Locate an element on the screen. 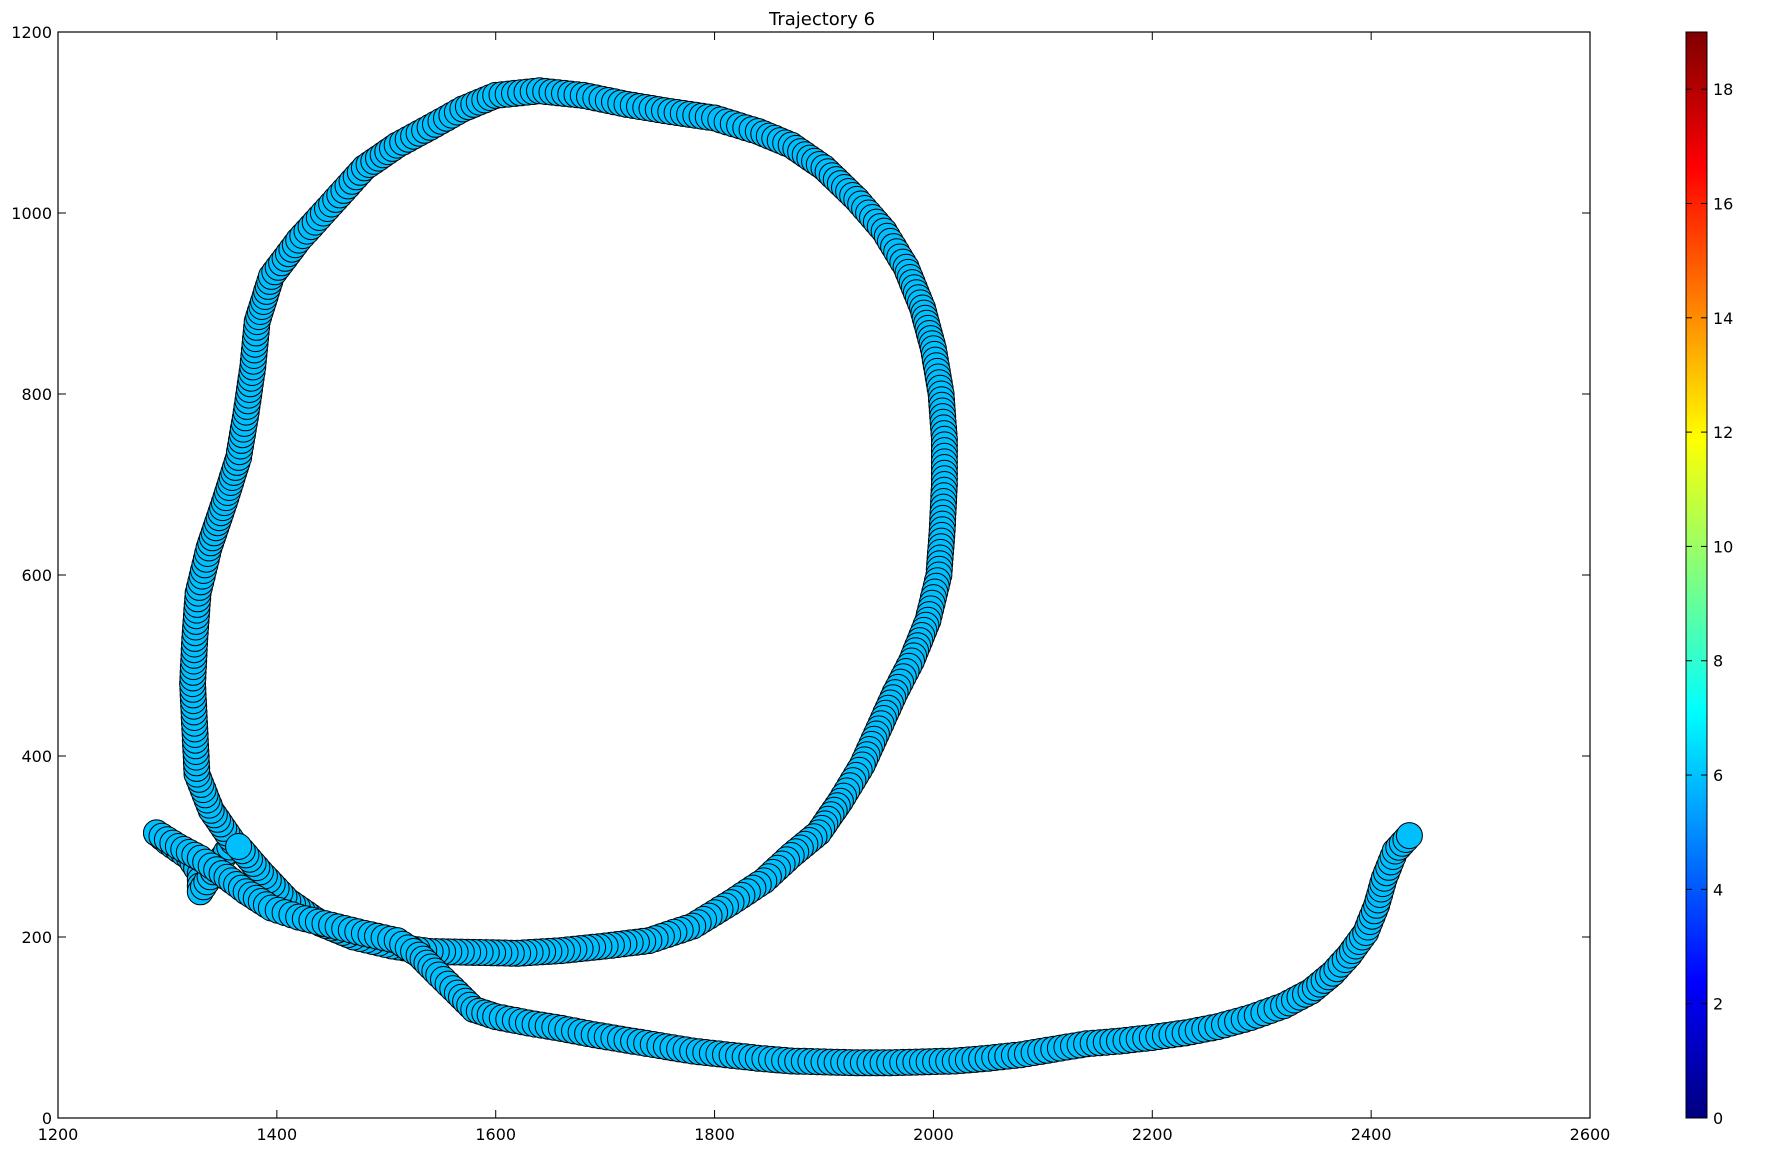  y-tick-label: 200 is located at coordinates (36, 937).